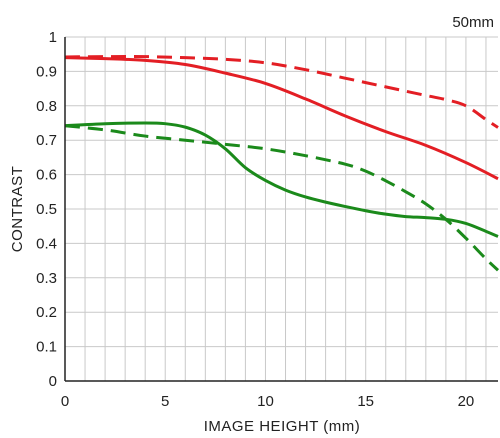  I want to click on x-tick-label: 15, so click(365, 401).